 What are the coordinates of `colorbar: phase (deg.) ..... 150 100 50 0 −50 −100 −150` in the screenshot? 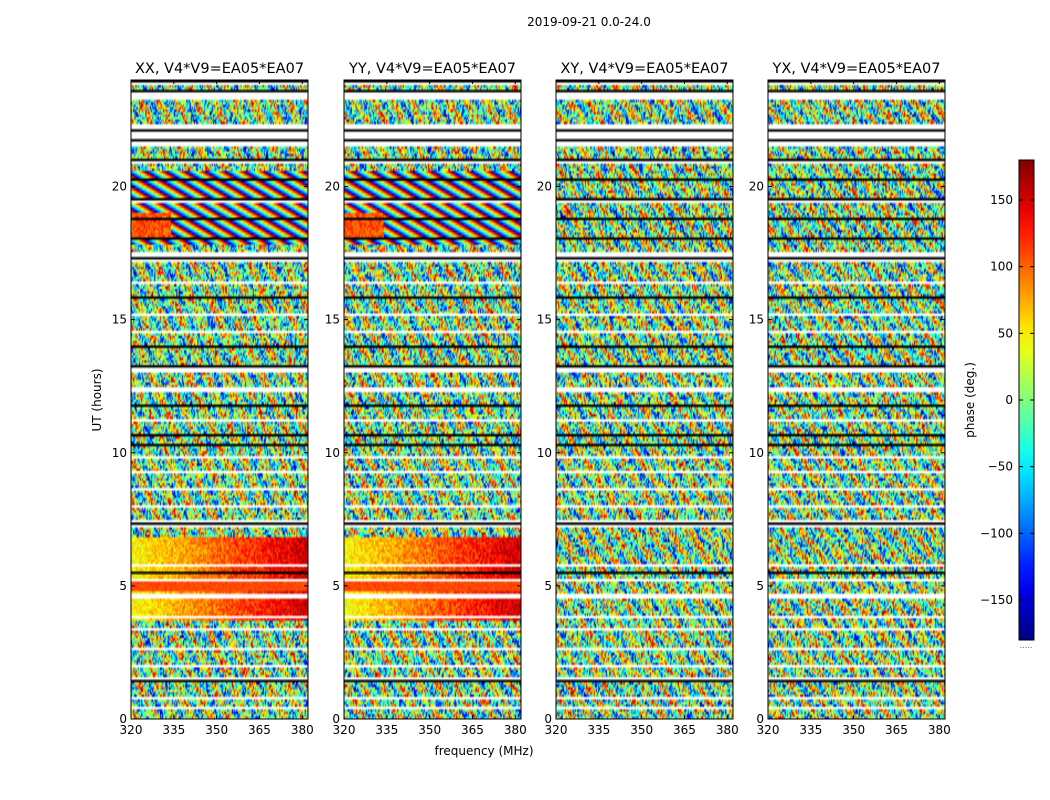 It's located at (999, 404).